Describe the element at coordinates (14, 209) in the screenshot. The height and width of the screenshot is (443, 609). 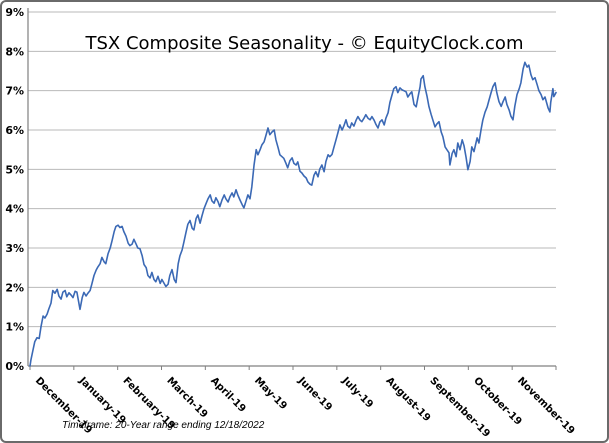
I see `y-axis-label: 4%` at that location.